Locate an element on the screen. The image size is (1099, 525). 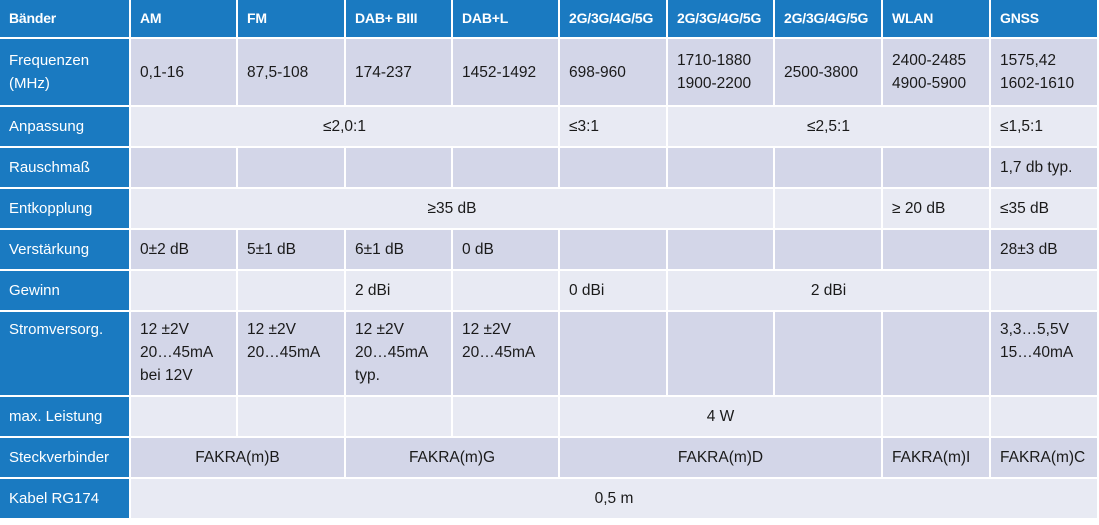
header-band-lte-2: 2G/3G/4G/5G is located at coordinates (721, 19).